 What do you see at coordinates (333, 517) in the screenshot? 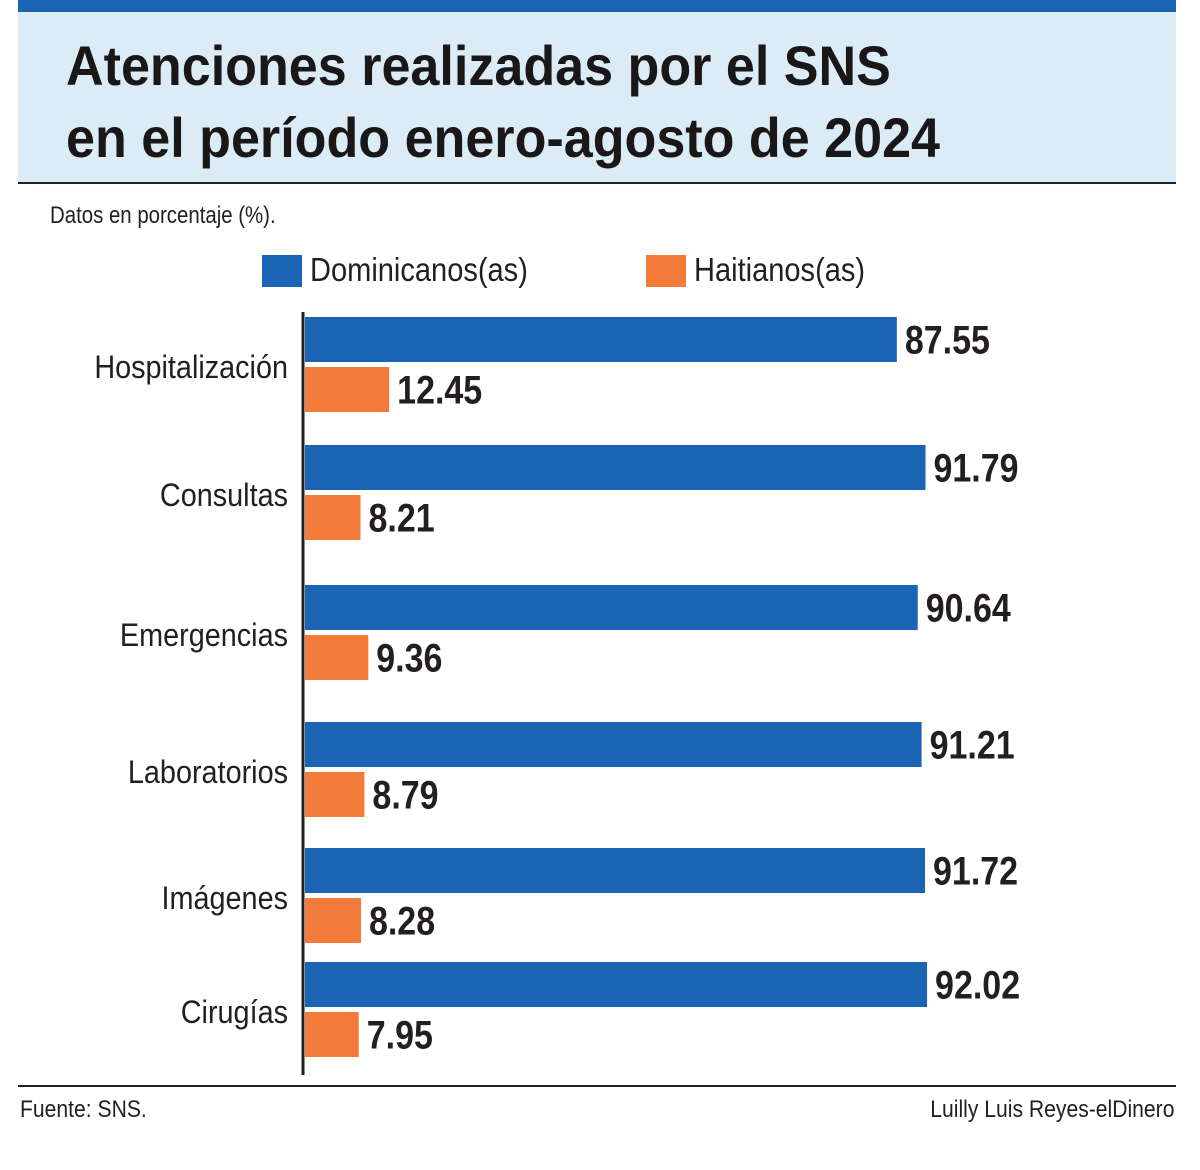
I see `bar-consultas-haitianos` at bounding box center [333, 517].